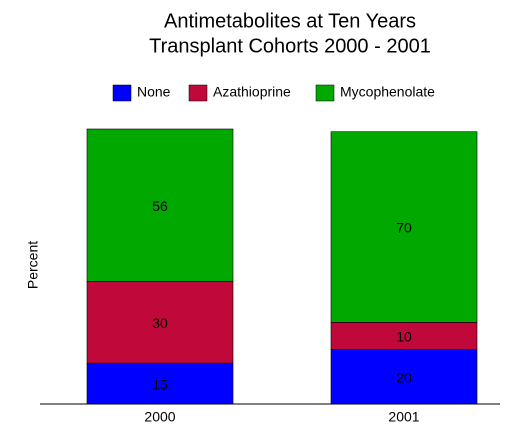 The width and height of the screenshot is (508, 425). What do you see at coordinates (33, 265) in the screenshot?
I see `y-axis-label: Percent` at bounding box center [33, 265].